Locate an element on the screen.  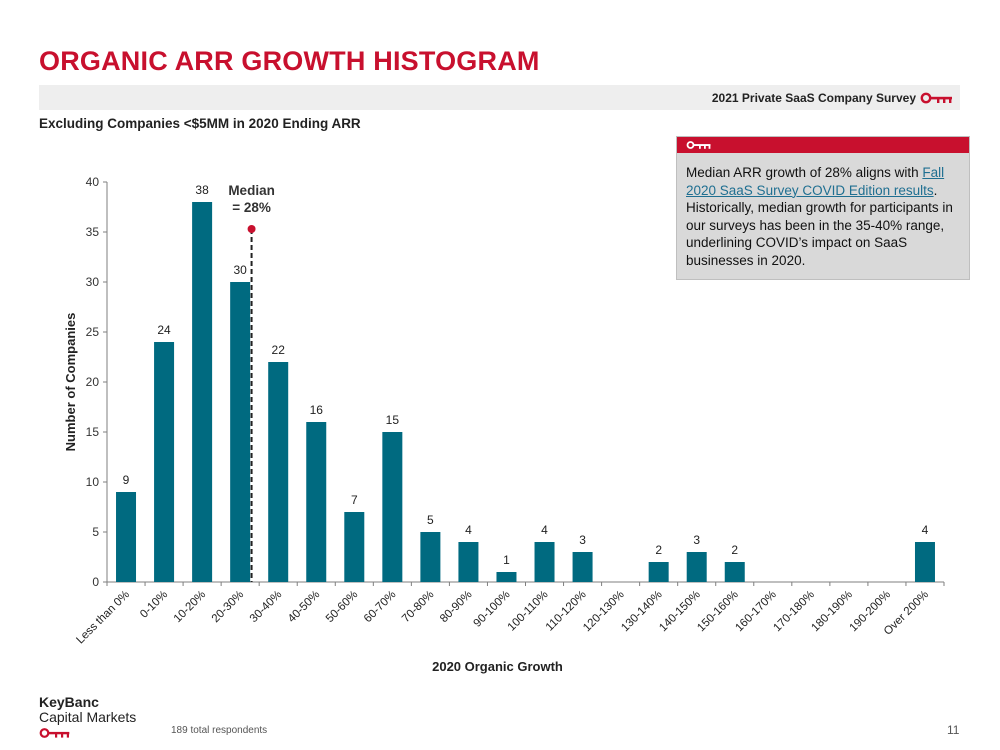
logo-text-keybanc: KeyBanc is located at coordinates (69, 702).